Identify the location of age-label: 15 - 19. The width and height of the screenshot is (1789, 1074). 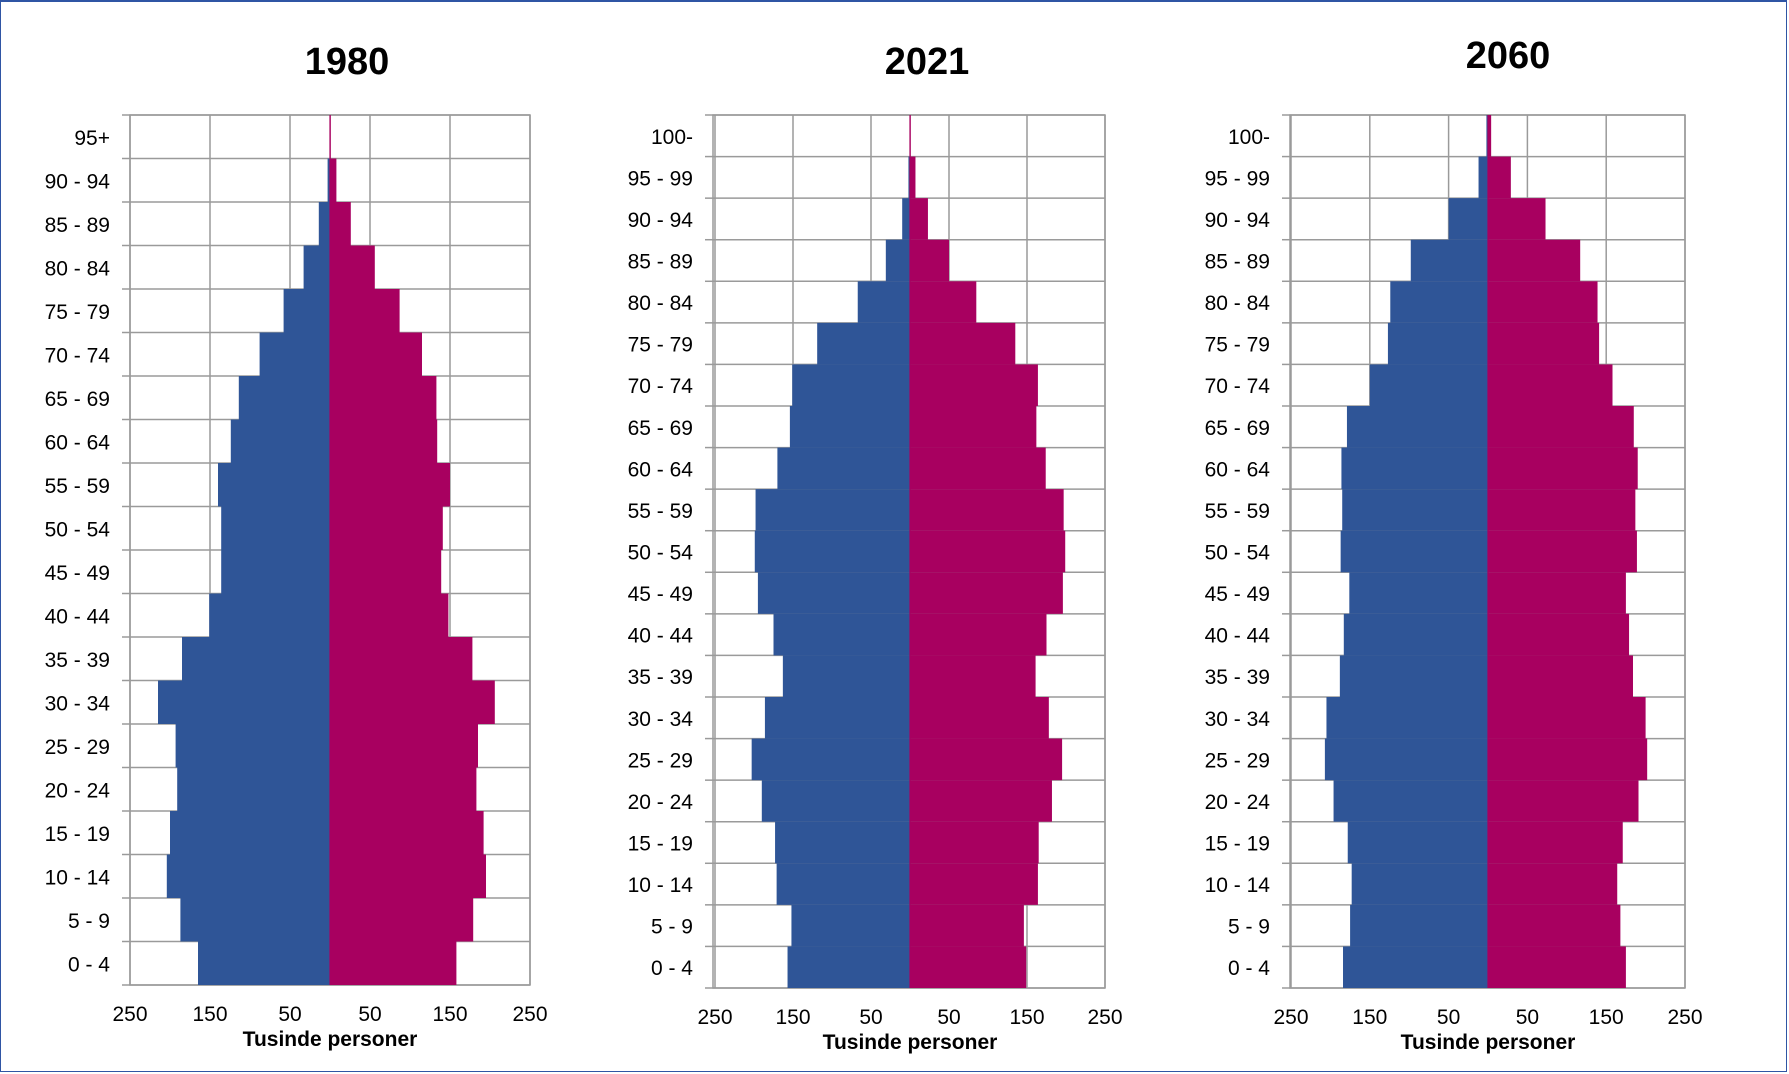
(77, 834).